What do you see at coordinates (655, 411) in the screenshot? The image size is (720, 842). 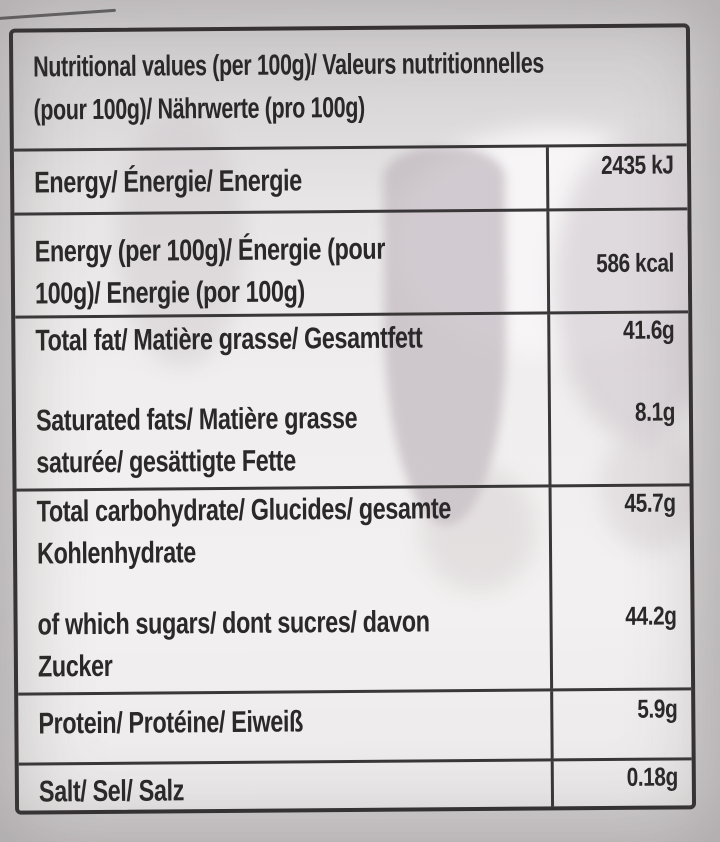 I see `nutrient-value: 8.1g` at bounding box center [655, 411].